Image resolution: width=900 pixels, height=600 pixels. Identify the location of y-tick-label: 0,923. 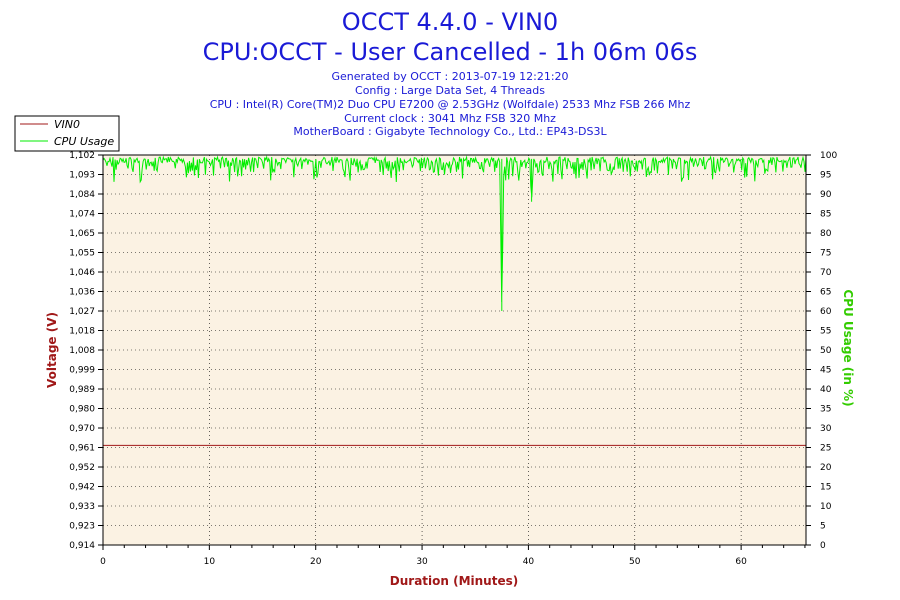
(82, 527).